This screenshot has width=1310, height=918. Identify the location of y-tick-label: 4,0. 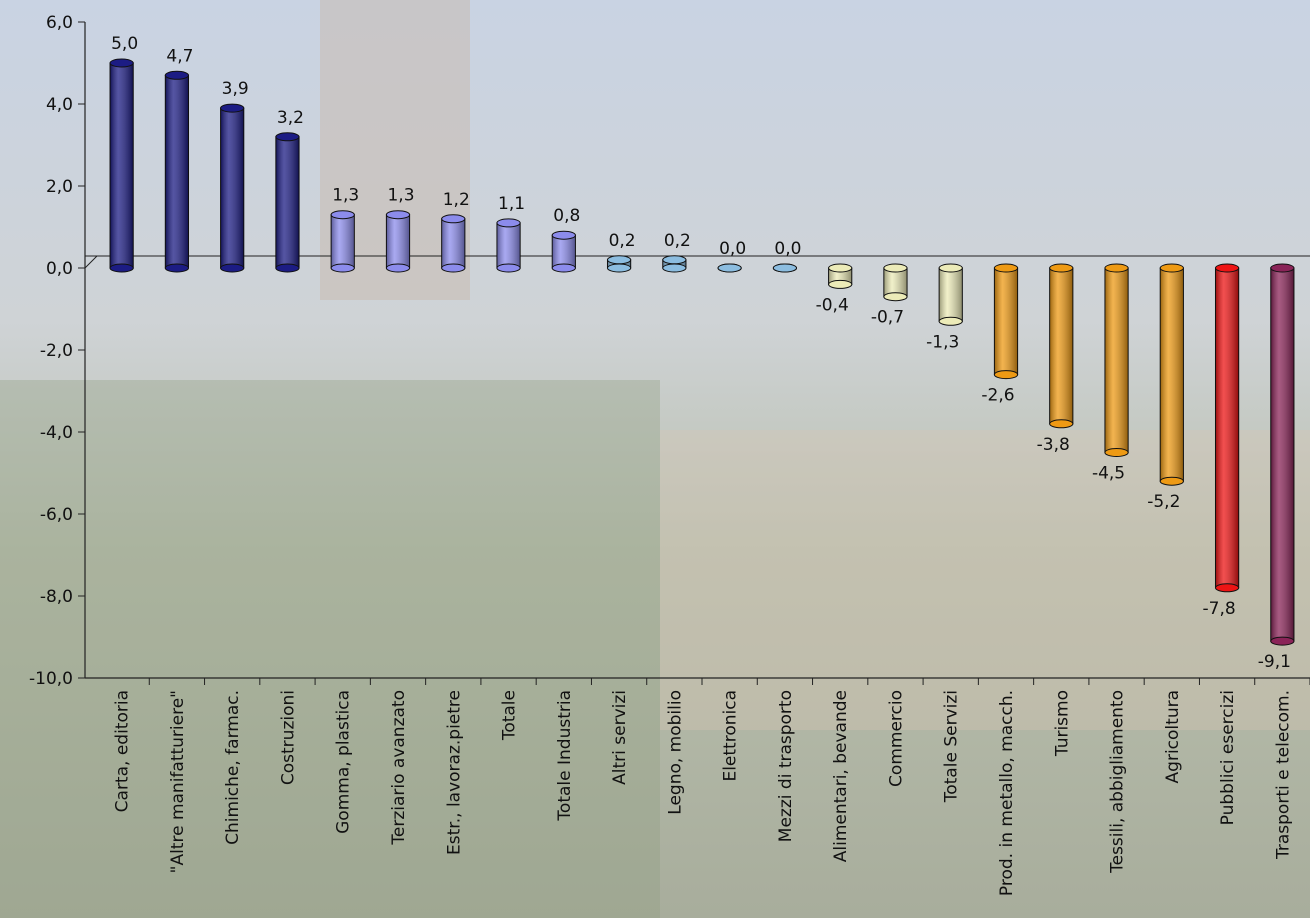
(59, 105).